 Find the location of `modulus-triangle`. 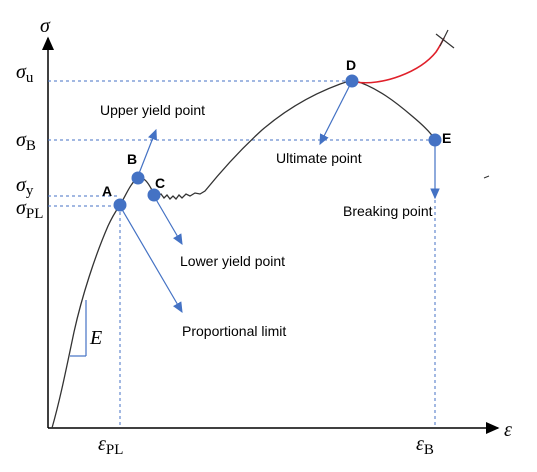

modulus-triangle is located at coordinates (78, 328).